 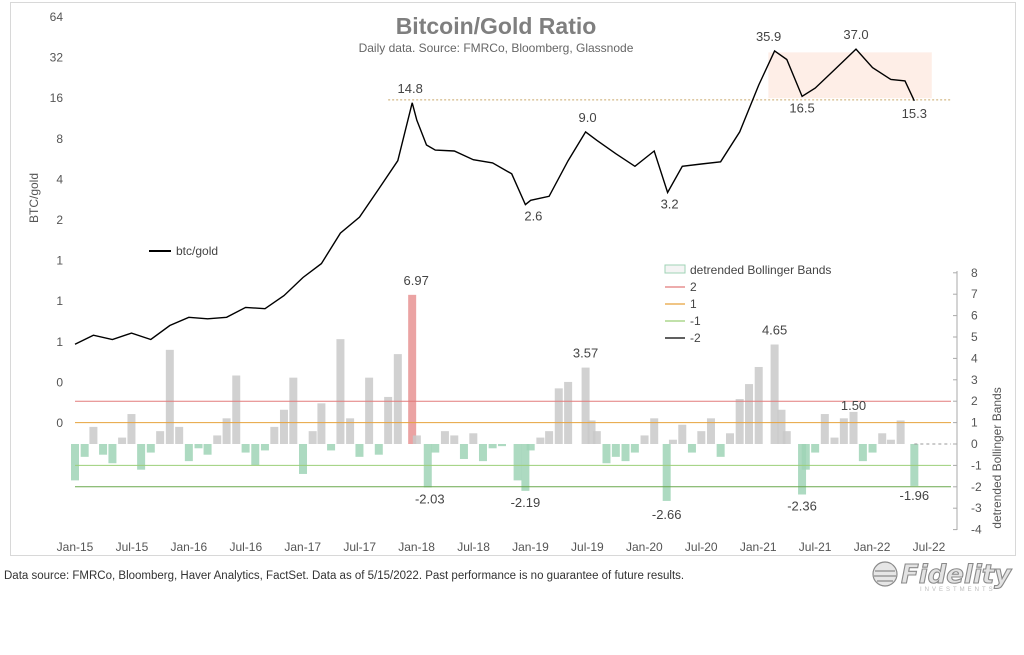 I want to click on bottom-annotation-label: -2.03, so click(x=430, y=498).